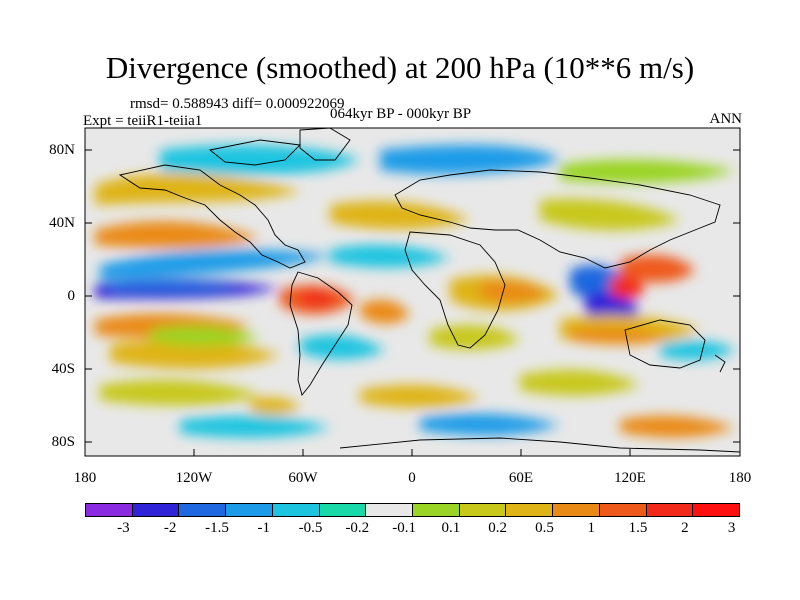  Describe the element at coordinates (451, 528) in the screenshot. I see `legend-label: 0.1` at that location.